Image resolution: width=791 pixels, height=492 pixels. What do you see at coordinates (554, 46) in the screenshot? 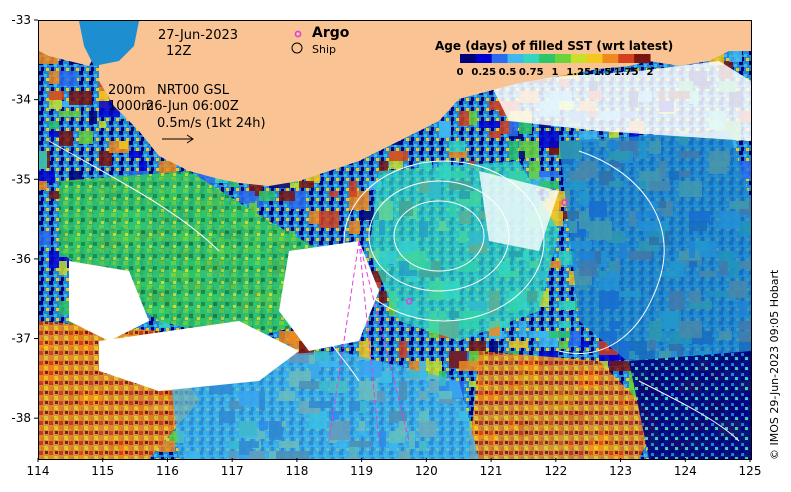
I see `colorbar-title: Age (days) of filled SST (wrt latest)` at bounding box center [554, 46].